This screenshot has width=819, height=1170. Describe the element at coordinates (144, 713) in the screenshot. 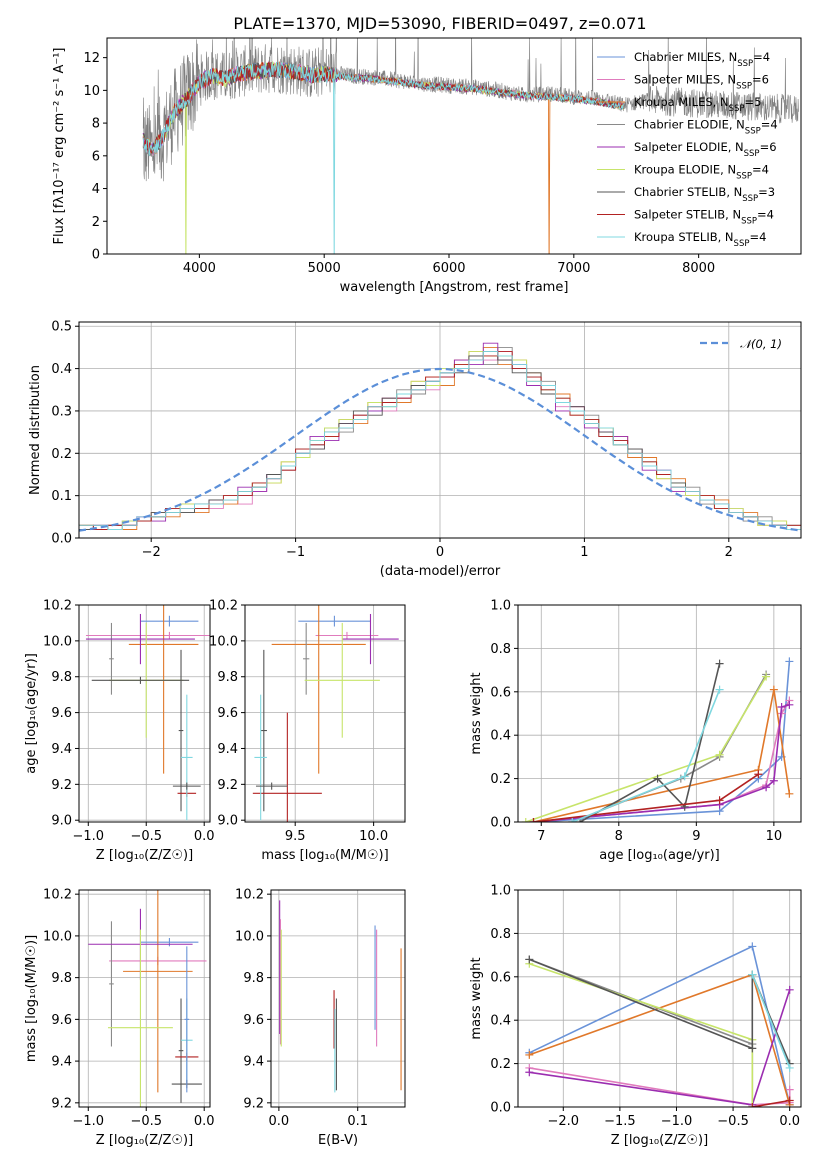

I see `age_vs_Z-frame` at that location.